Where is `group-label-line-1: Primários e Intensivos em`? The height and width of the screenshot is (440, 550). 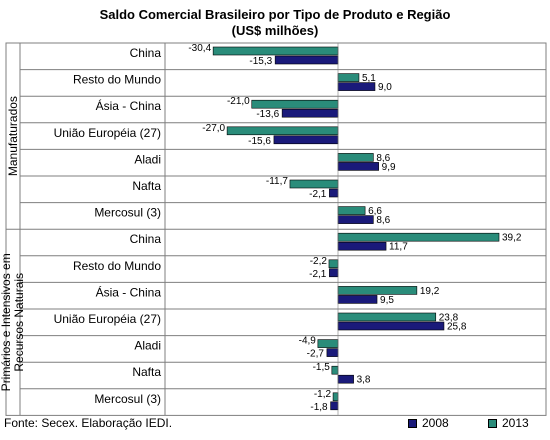
group-label-line-1: Primários e Intensivos em is located at coordinates (6, 322).